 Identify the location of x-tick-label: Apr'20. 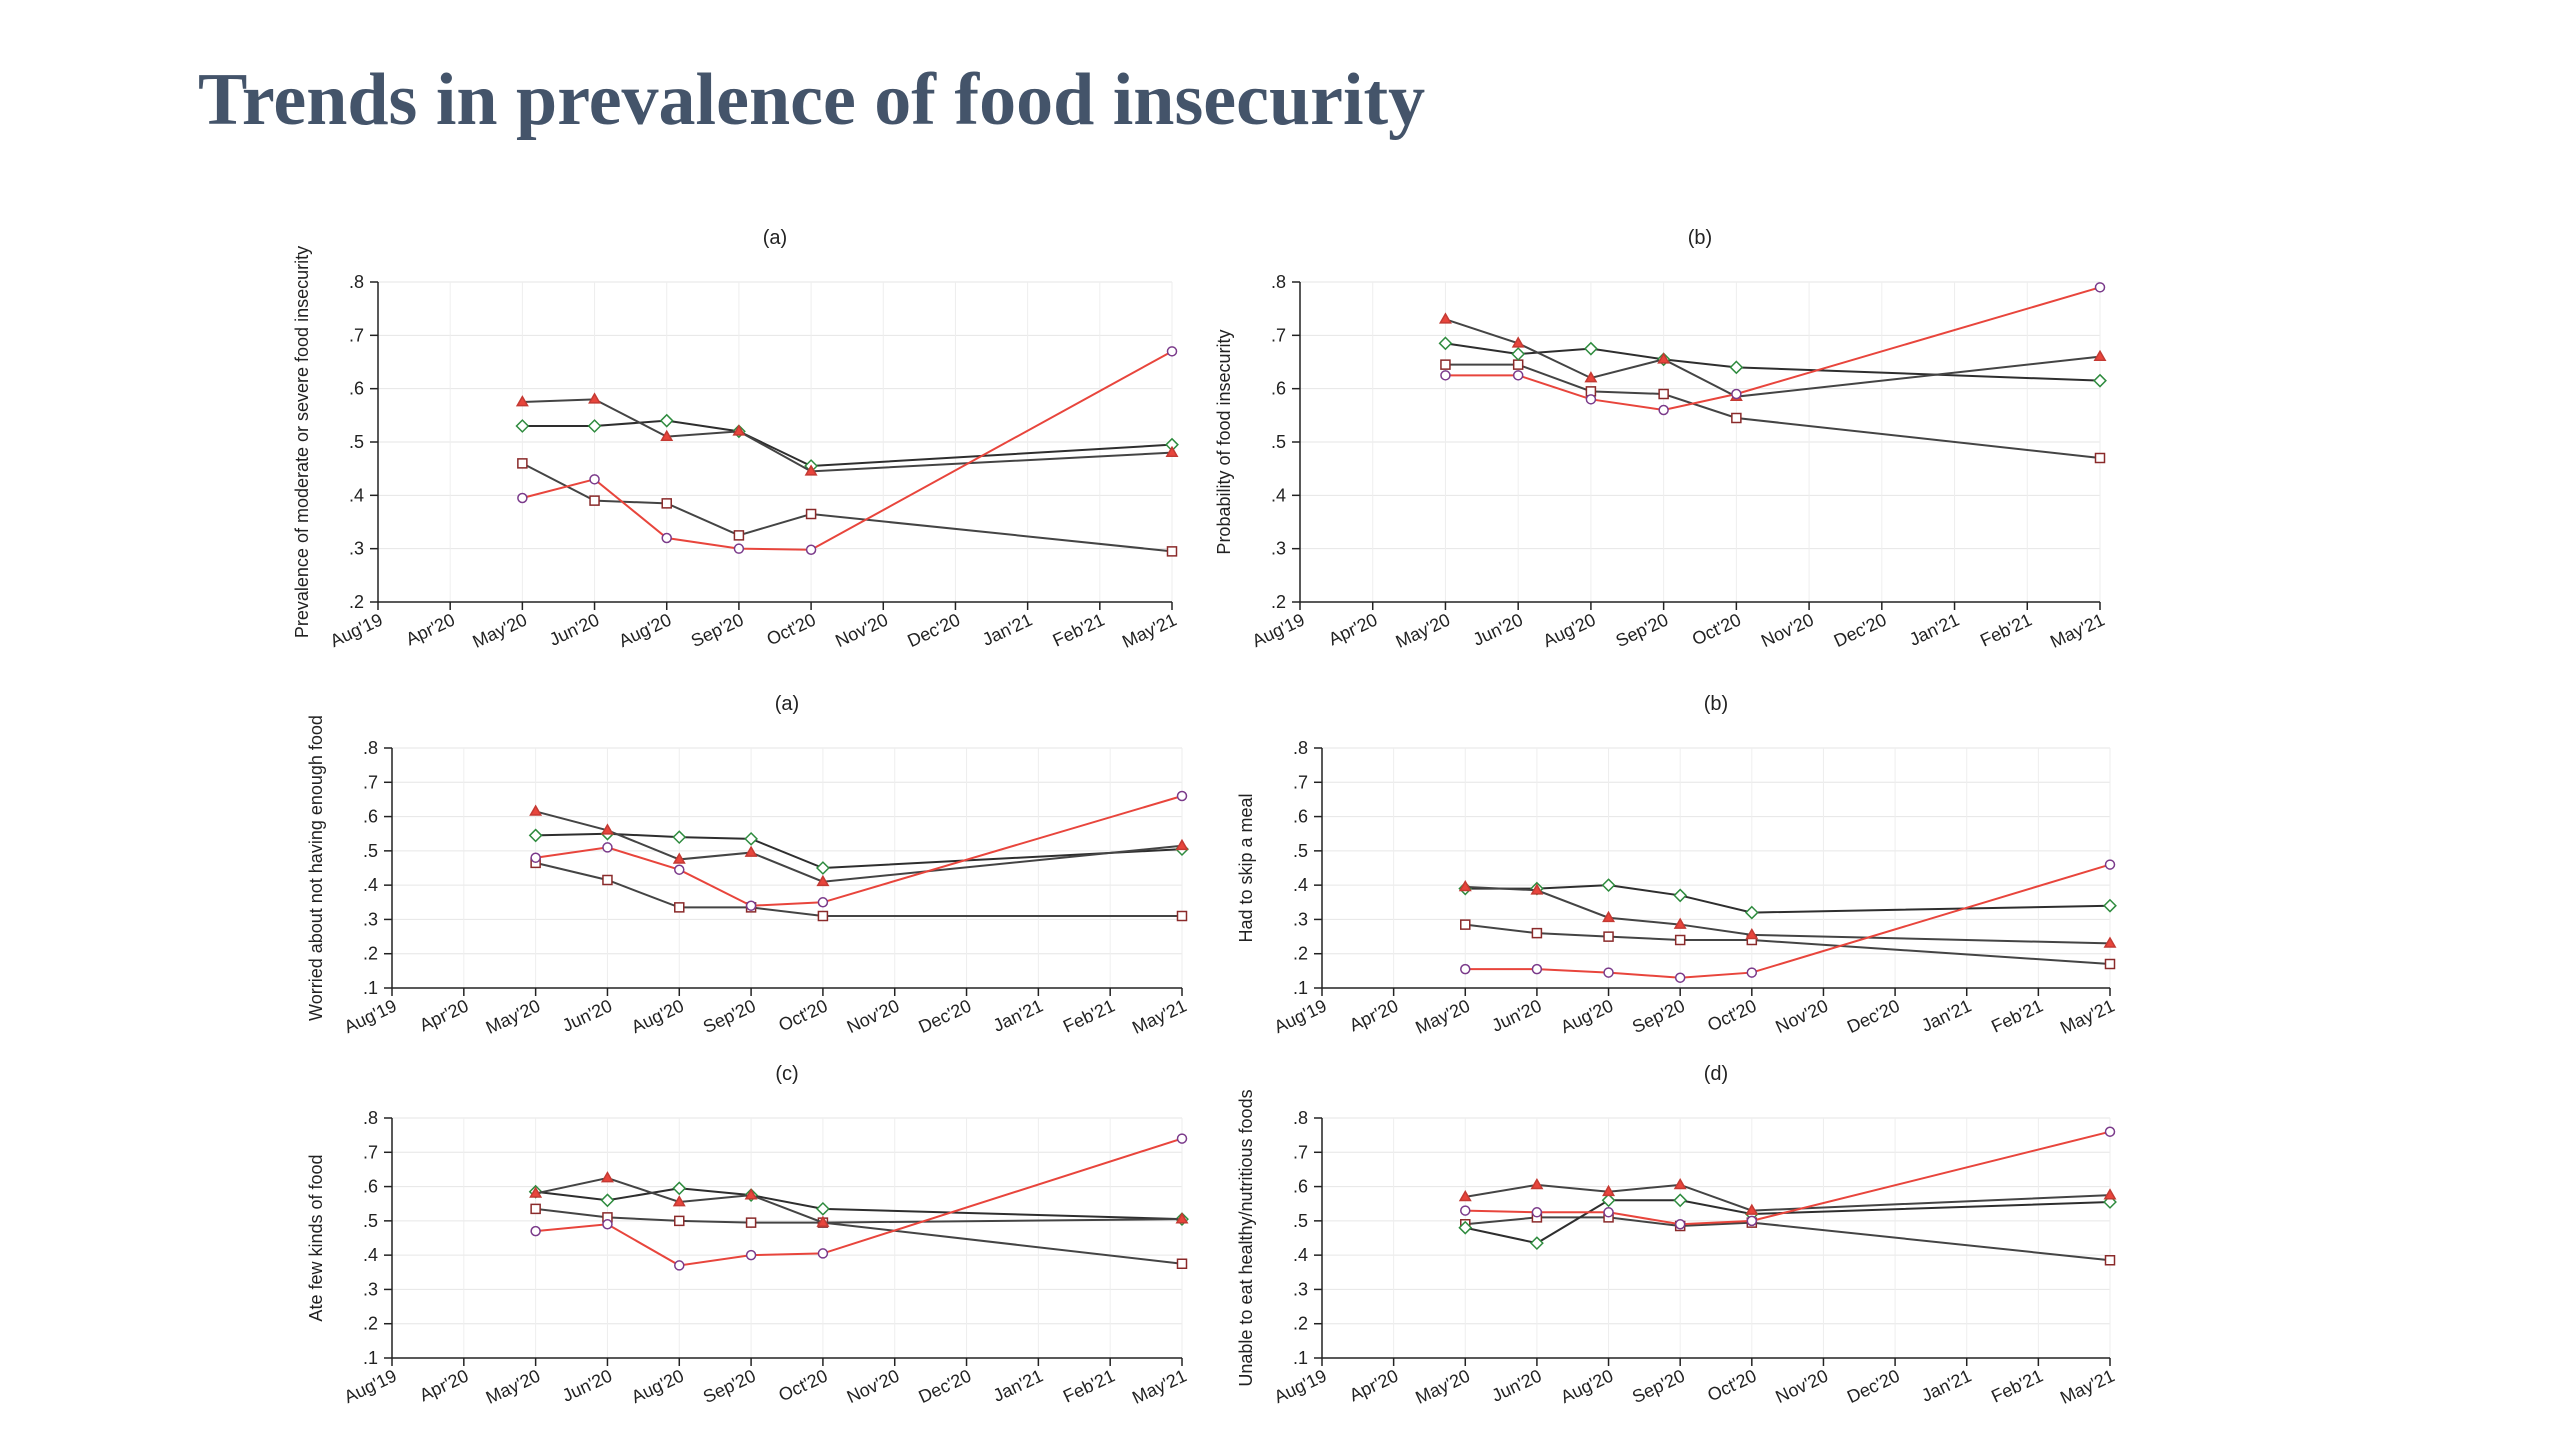
(1373, 1385).